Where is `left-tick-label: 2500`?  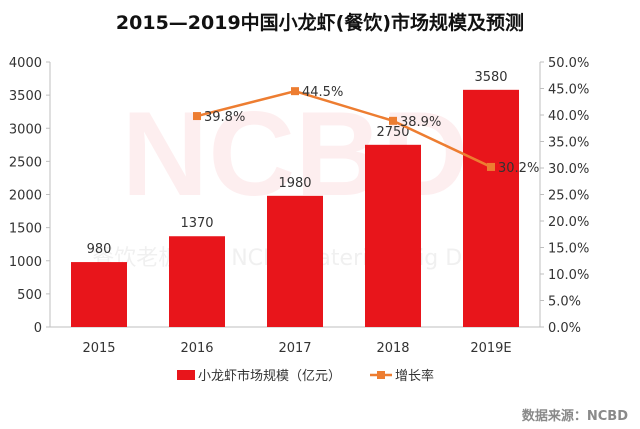
left-tick-label: 2500 is located at coordinates (25, 162).